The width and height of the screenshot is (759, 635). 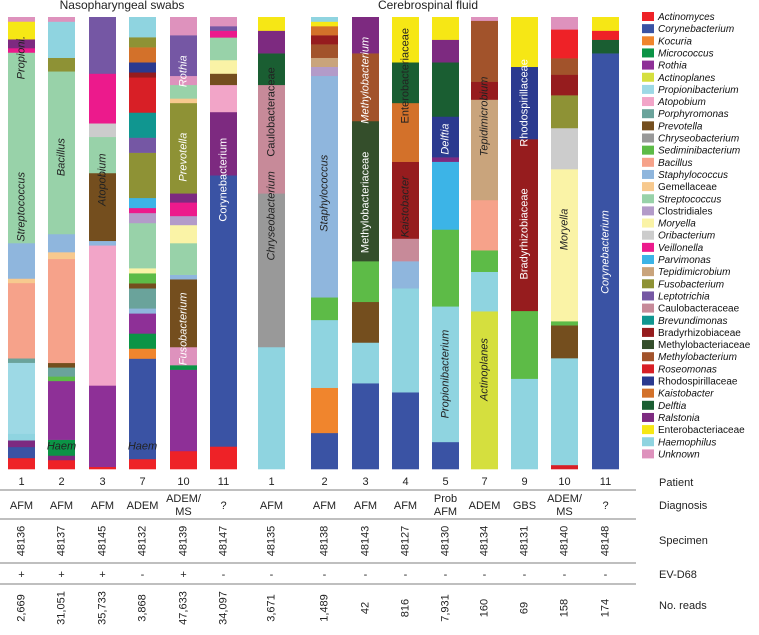 I want to click on legend-label: Methylobacterium, so click(x=697, y=357).